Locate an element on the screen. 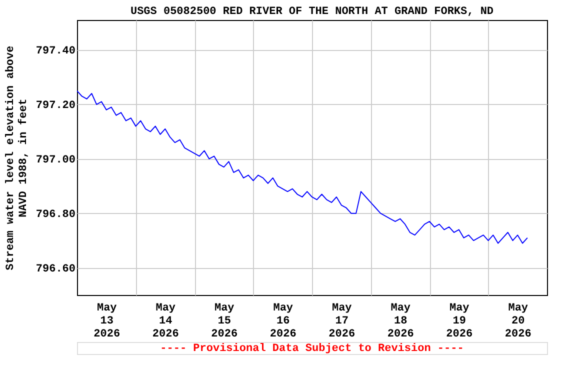  text: ---- Provisional Data Subject to Revision ---- is located at coordinates (312, 349).